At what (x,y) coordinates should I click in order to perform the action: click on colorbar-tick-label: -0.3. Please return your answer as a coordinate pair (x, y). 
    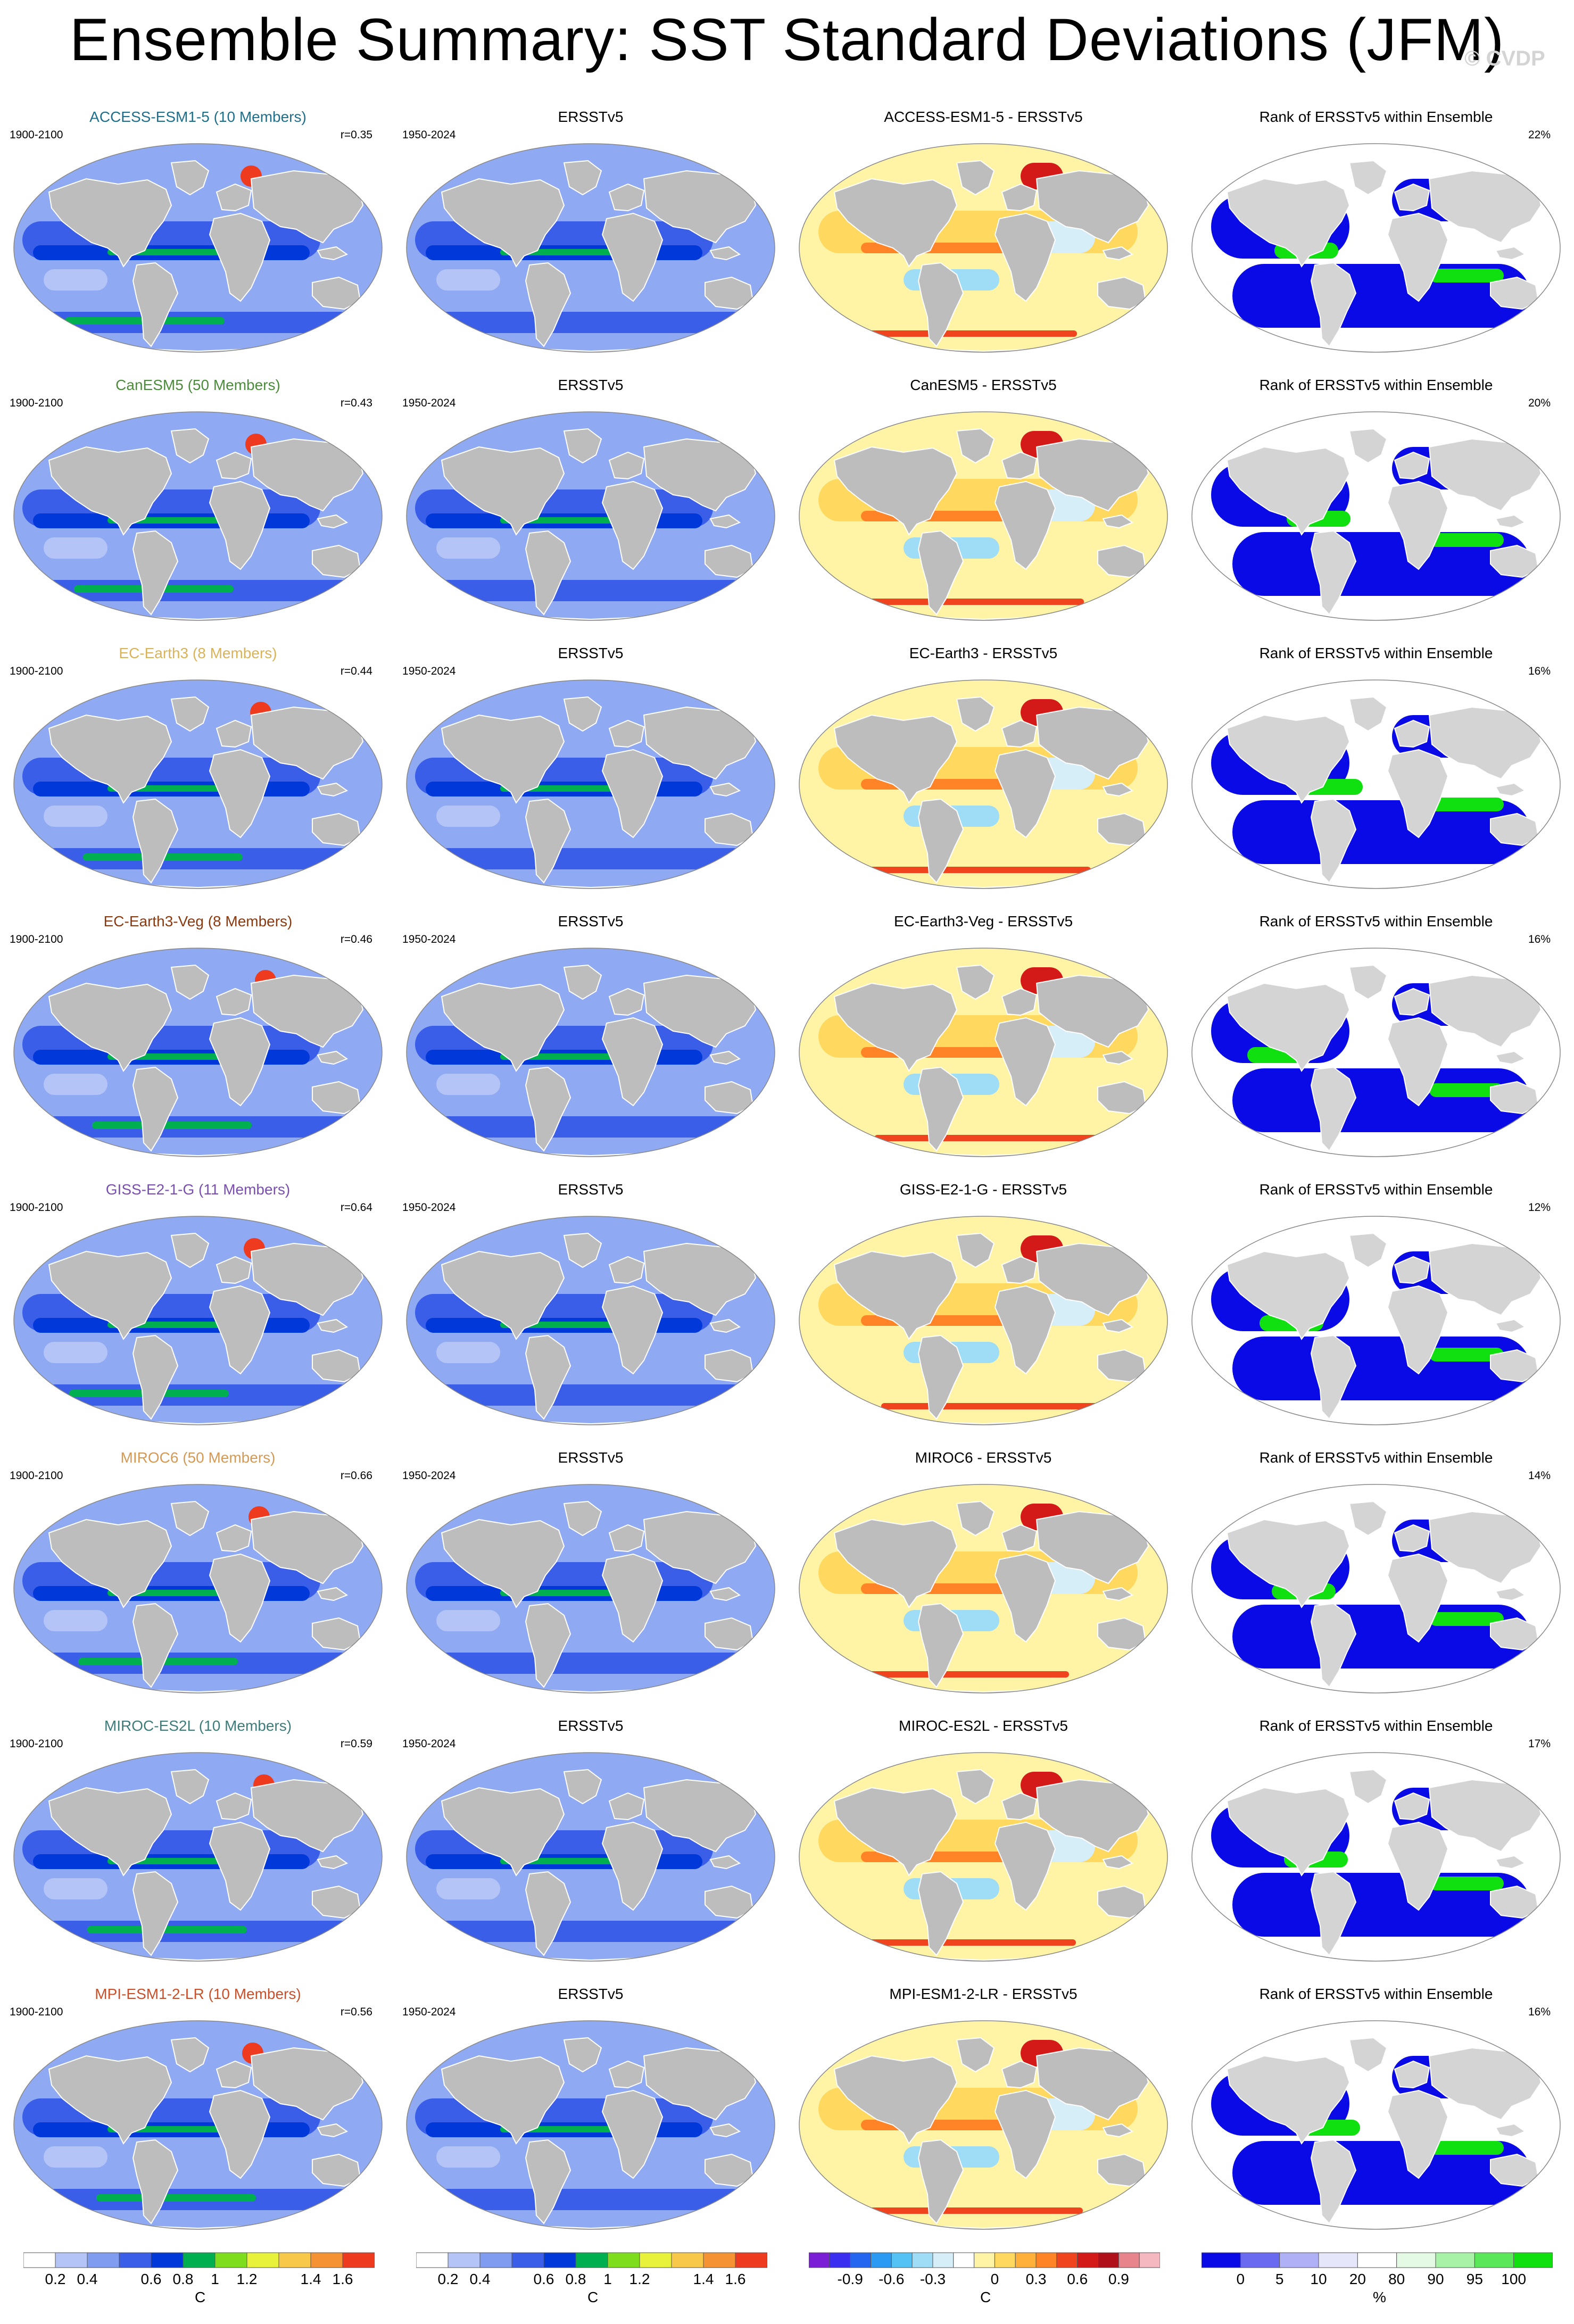
    Looking at the image, I should click on (932, 2279).